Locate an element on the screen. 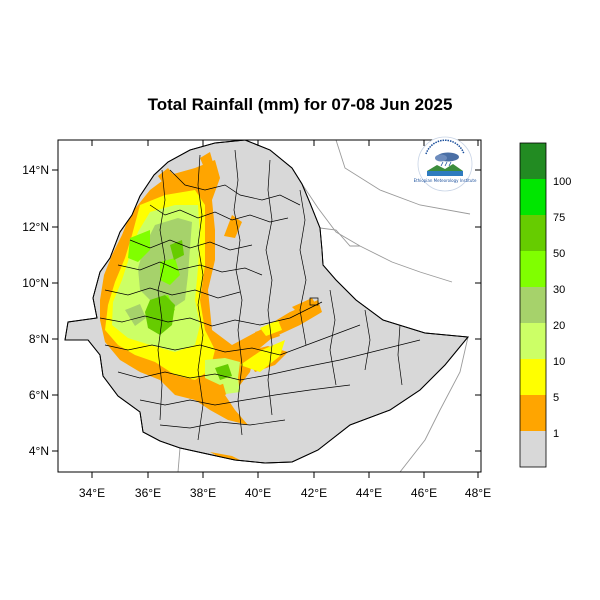 The image size is (600, 600). x-tick-label: 46°E is located at coordinates (424, 493).